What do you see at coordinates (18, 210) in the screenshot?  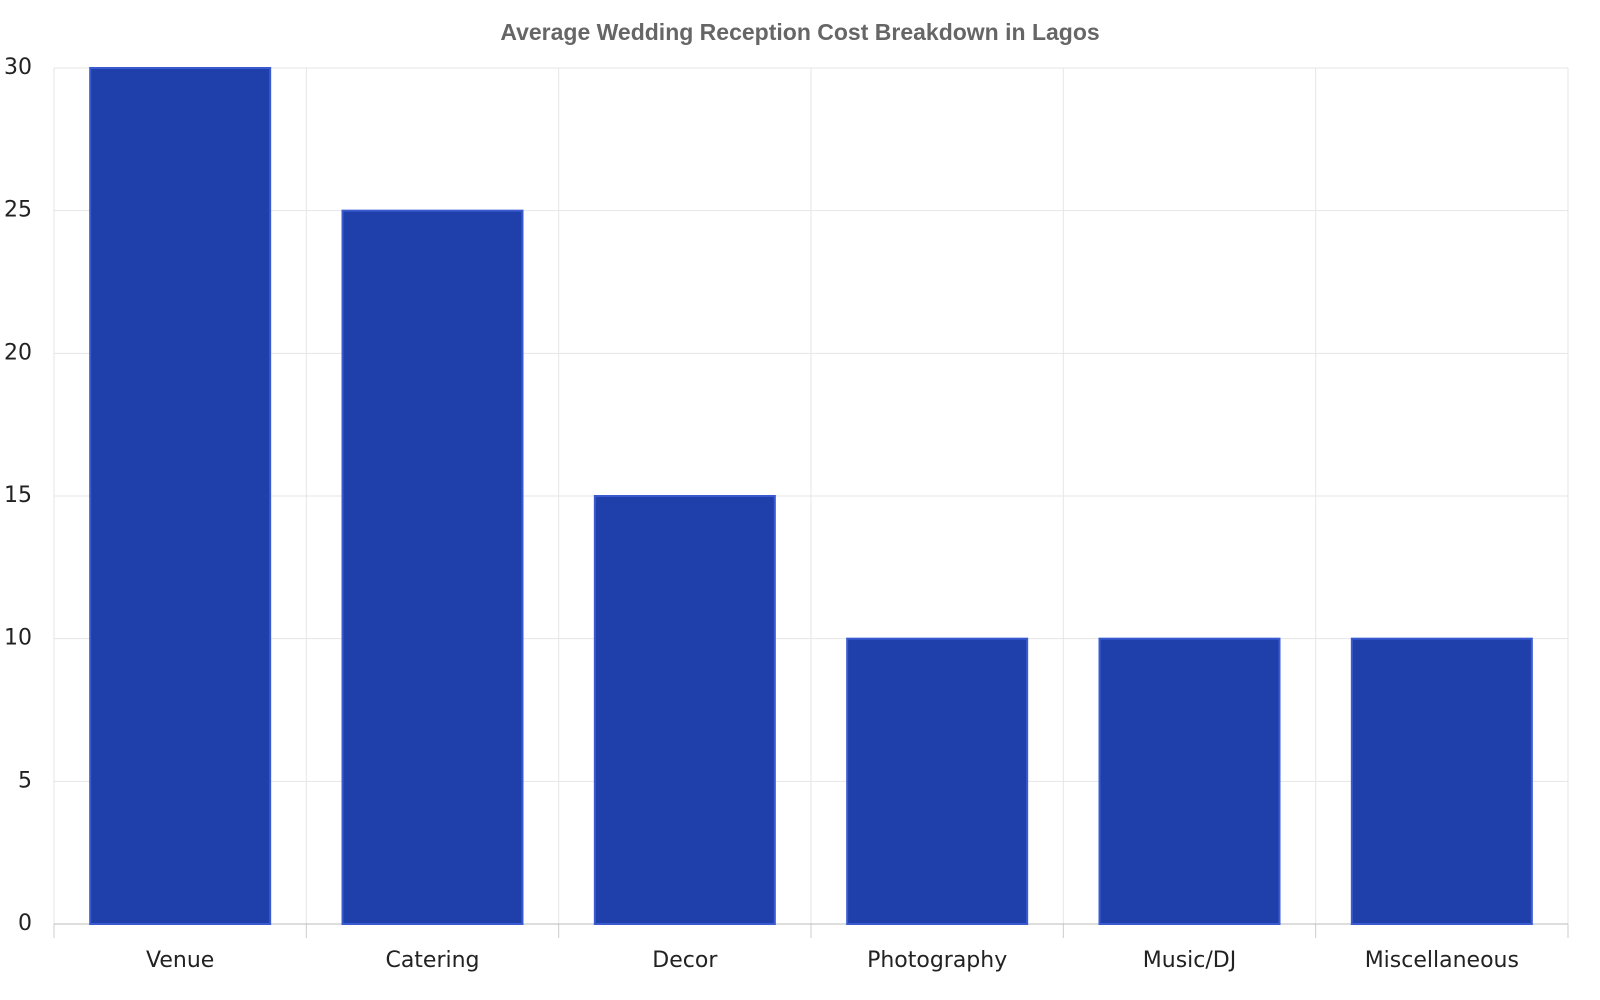 I see `y-tick-label: 25` at bounding box center [18, 210].